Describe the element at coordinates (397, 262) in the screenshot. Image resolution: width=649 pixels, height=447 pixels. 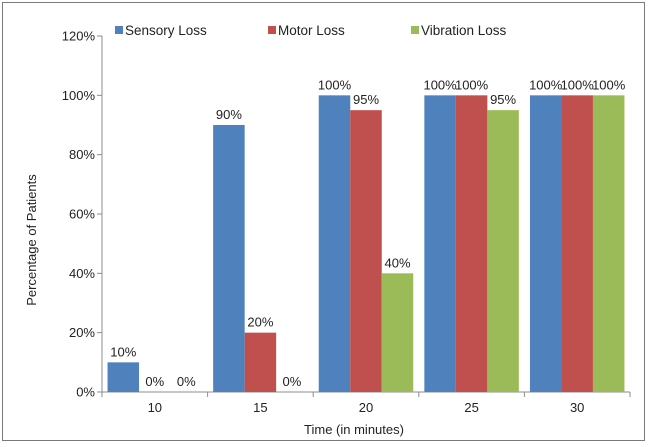
I see `data-label: 40%` at that location.